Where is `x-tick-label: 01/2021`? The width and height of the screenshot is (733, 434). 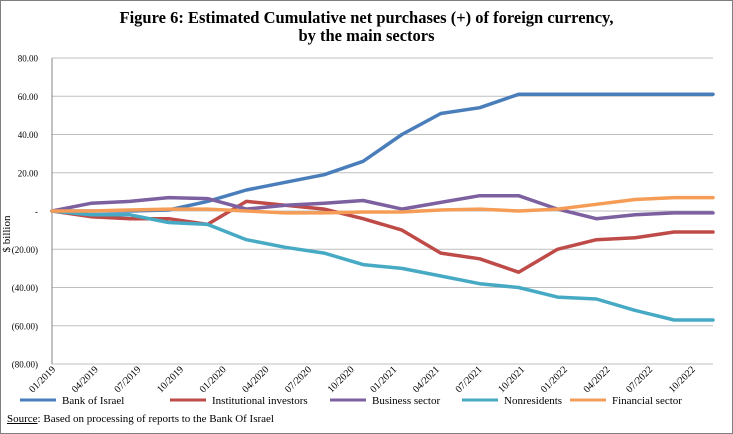 x-tick-label: 01/2021 is located at coordinates (383, 379).